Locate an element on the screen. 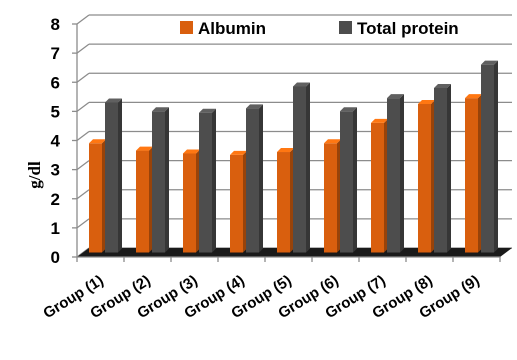  y-tick-label: 4 is located at coordinates (56, 141).